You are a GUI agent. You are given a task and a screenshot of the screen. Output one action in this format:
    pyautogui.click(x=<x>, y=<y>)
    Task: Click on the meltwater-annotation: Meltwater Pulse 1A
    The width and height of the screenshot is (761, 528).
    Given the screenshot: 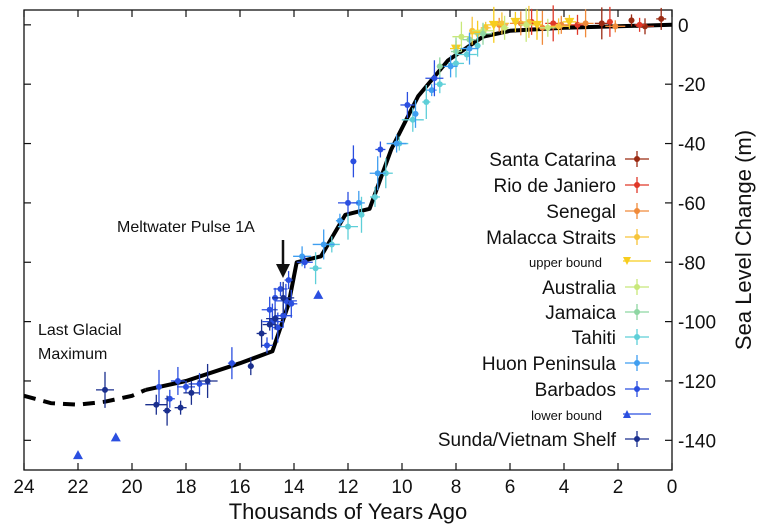 What is the action you would take?
    pyautogui.click(x=203, y=248)
    